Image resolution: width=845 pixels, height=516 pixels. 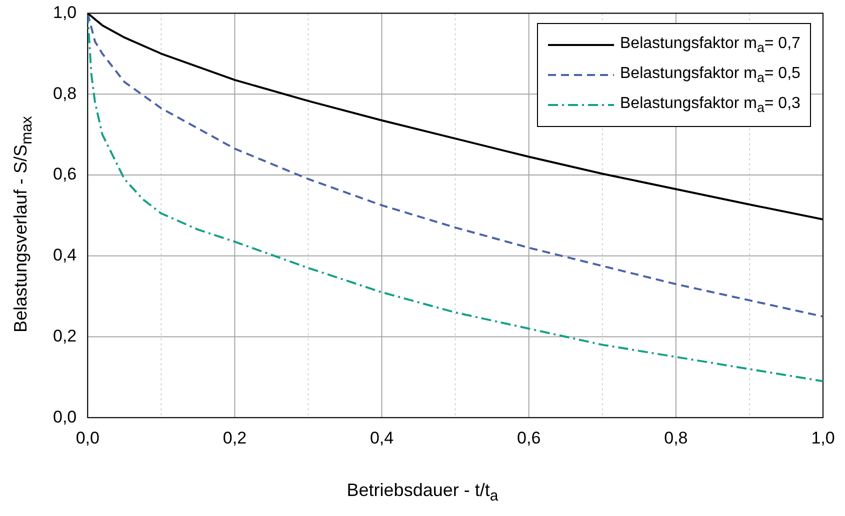 What do you see at coordinates (64, 93) in the screenshot?
I see `y-tick-label: 0,8` at bounding box center [64, 93].